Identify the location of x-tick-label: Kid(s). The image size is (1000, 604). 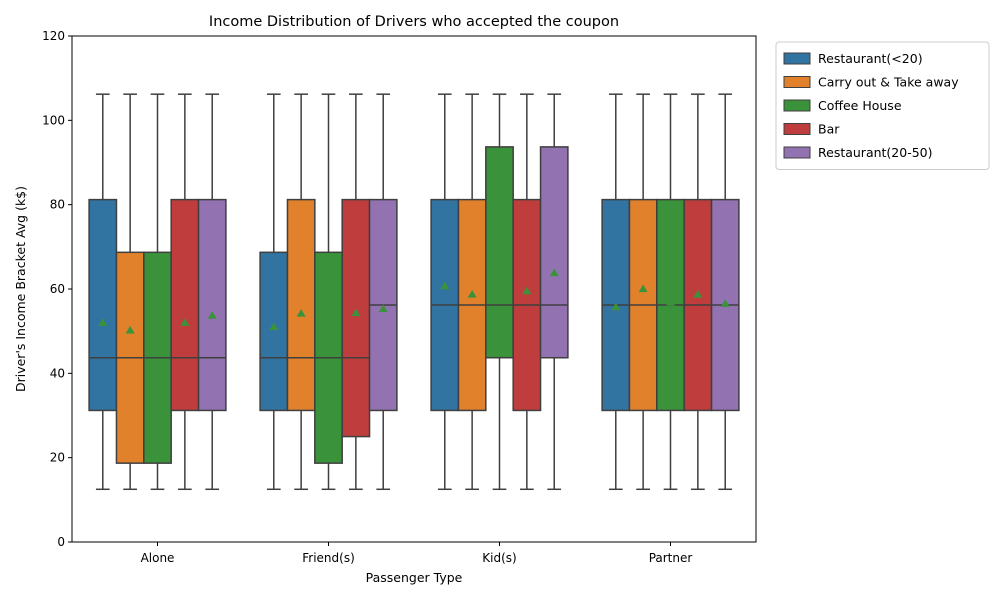
(499, 558).